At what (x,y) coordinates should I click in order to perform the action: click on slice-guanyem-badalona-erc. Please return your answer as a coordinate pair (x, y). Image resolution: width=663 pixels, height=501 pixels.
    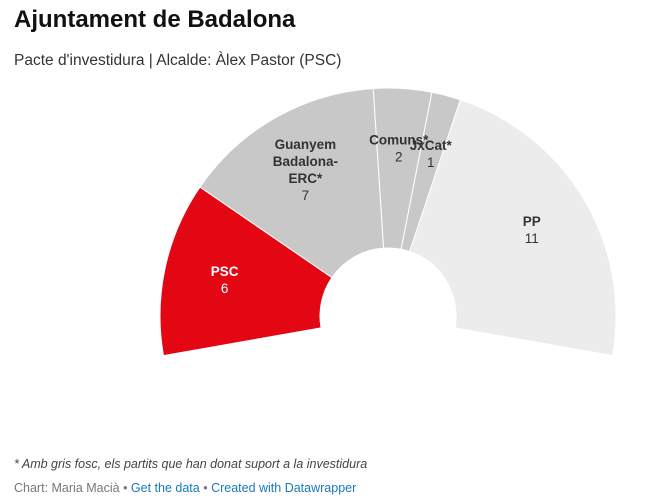
    Looking at the image, I should click on (292, 183).